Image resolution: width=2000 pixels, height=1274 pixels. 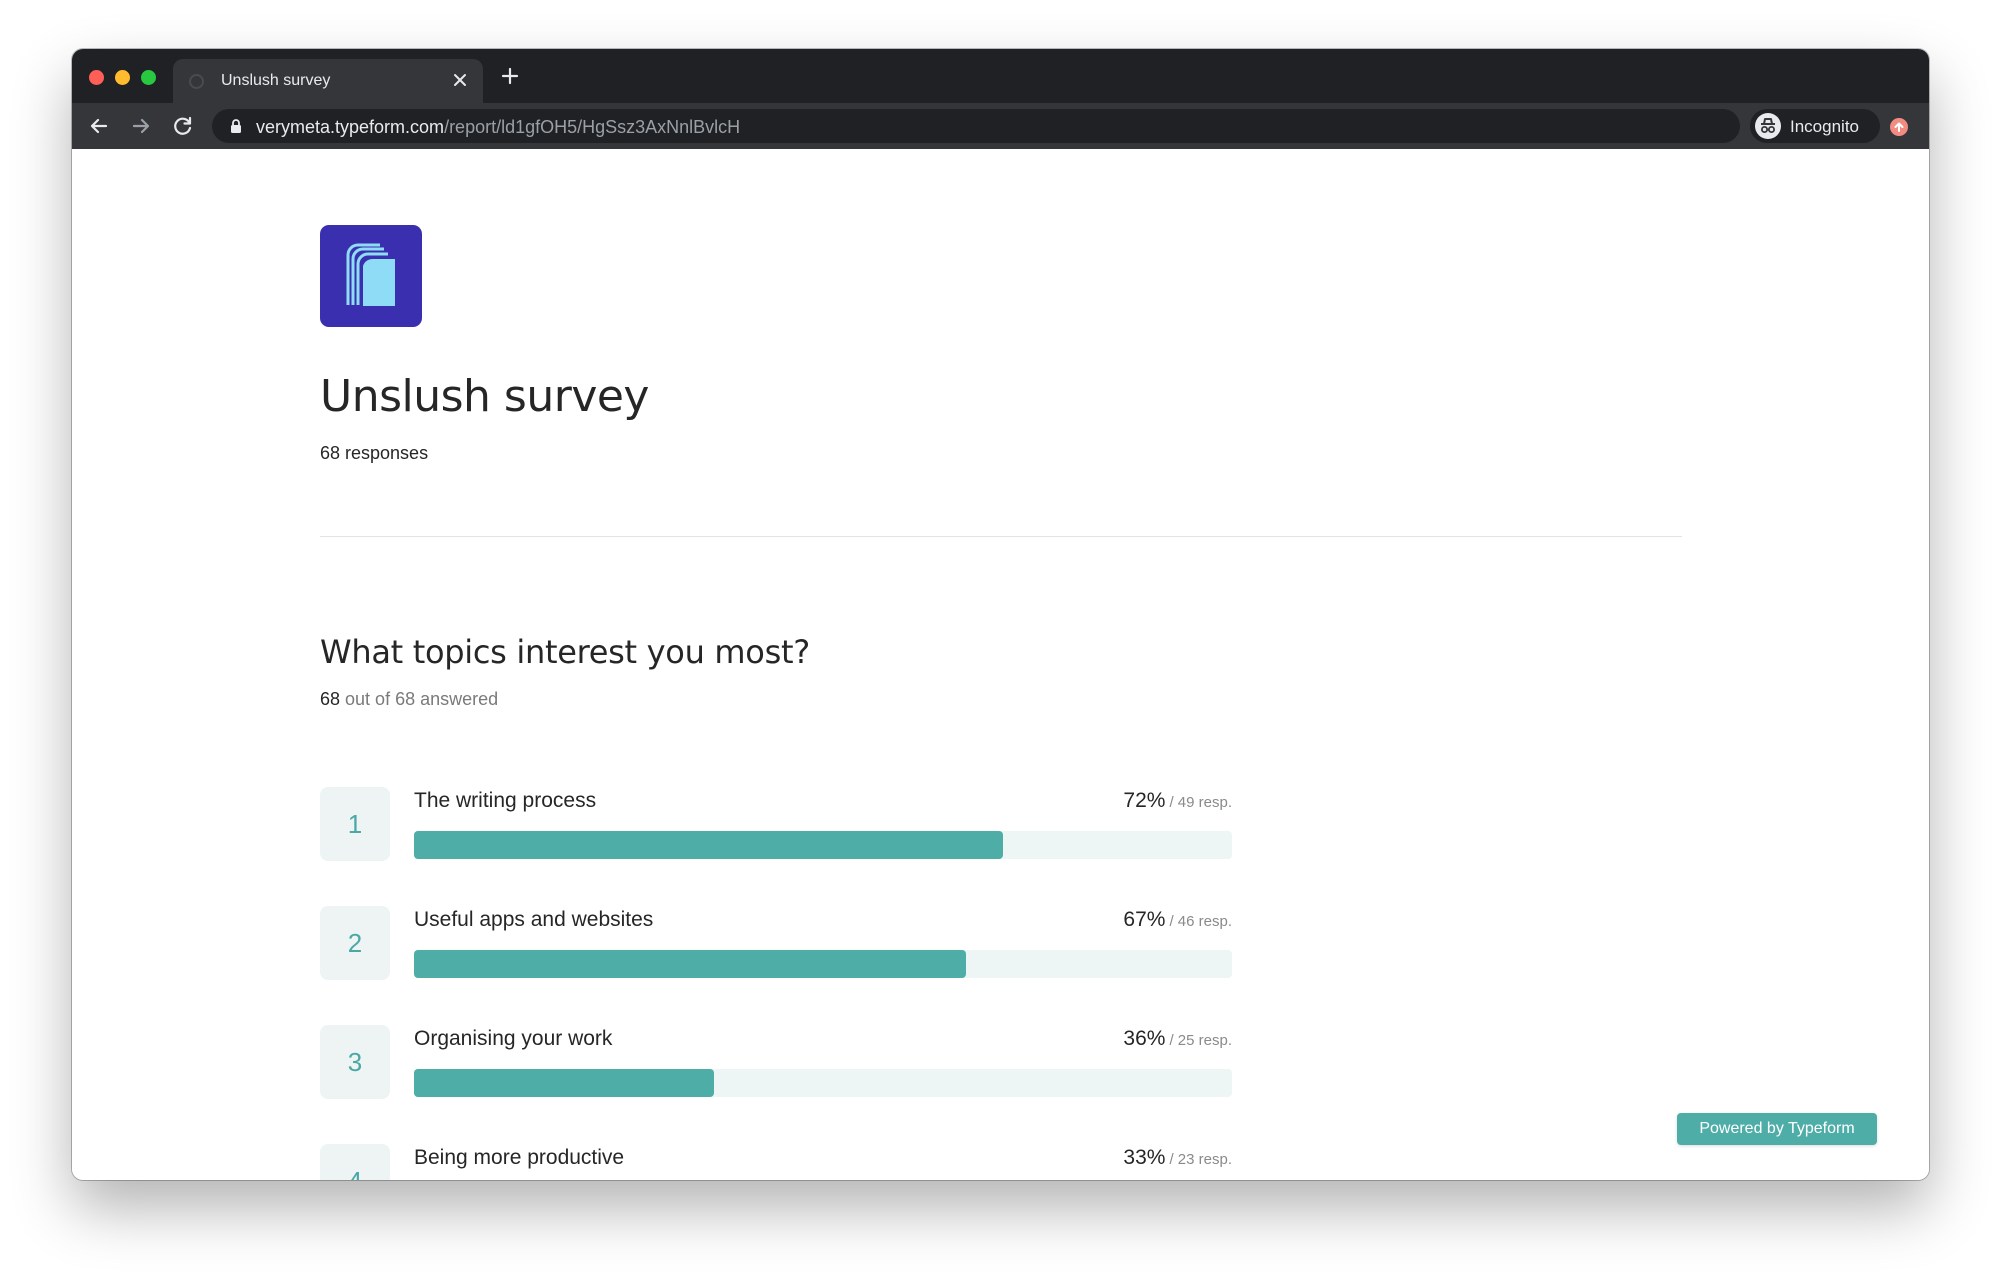 I want to click on incognito-icon, so click(x=1768, y=126).